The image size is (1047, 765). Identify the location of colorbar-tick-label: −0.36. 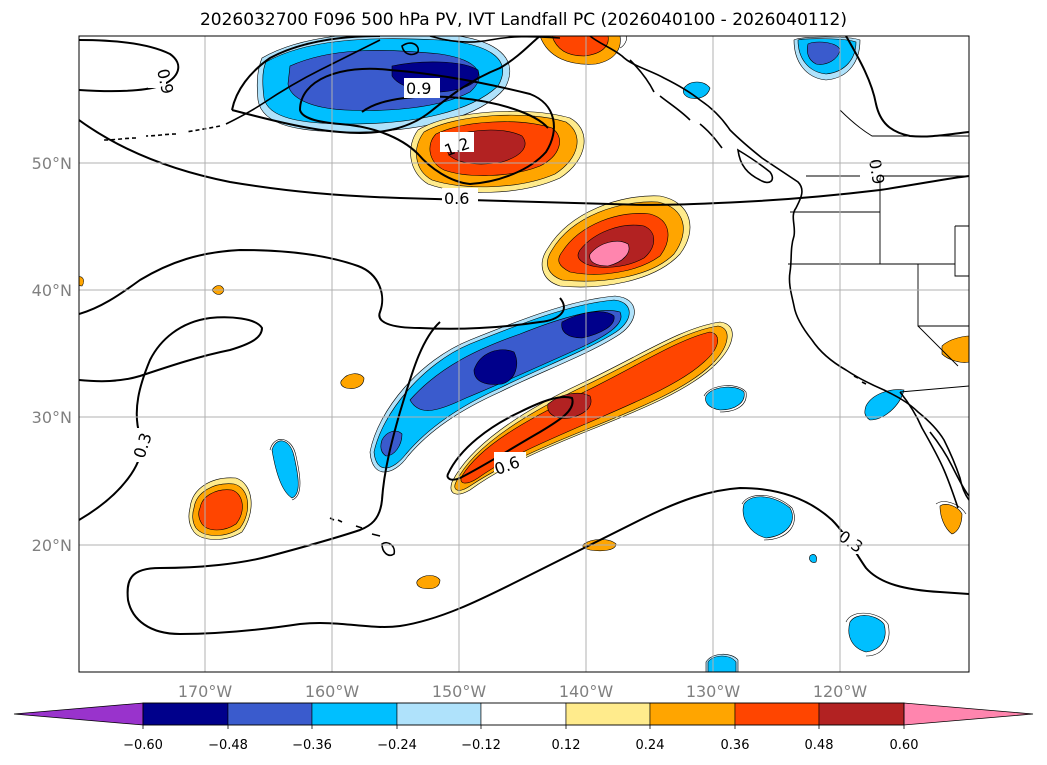
(312, 745).